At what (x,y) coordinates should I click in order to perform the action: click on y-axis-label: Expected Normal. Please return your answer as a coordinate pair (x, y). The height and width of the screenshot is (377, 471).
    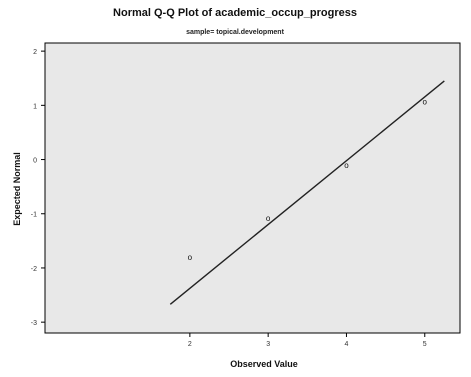
    Looking at the image, I should click on (17, 189).